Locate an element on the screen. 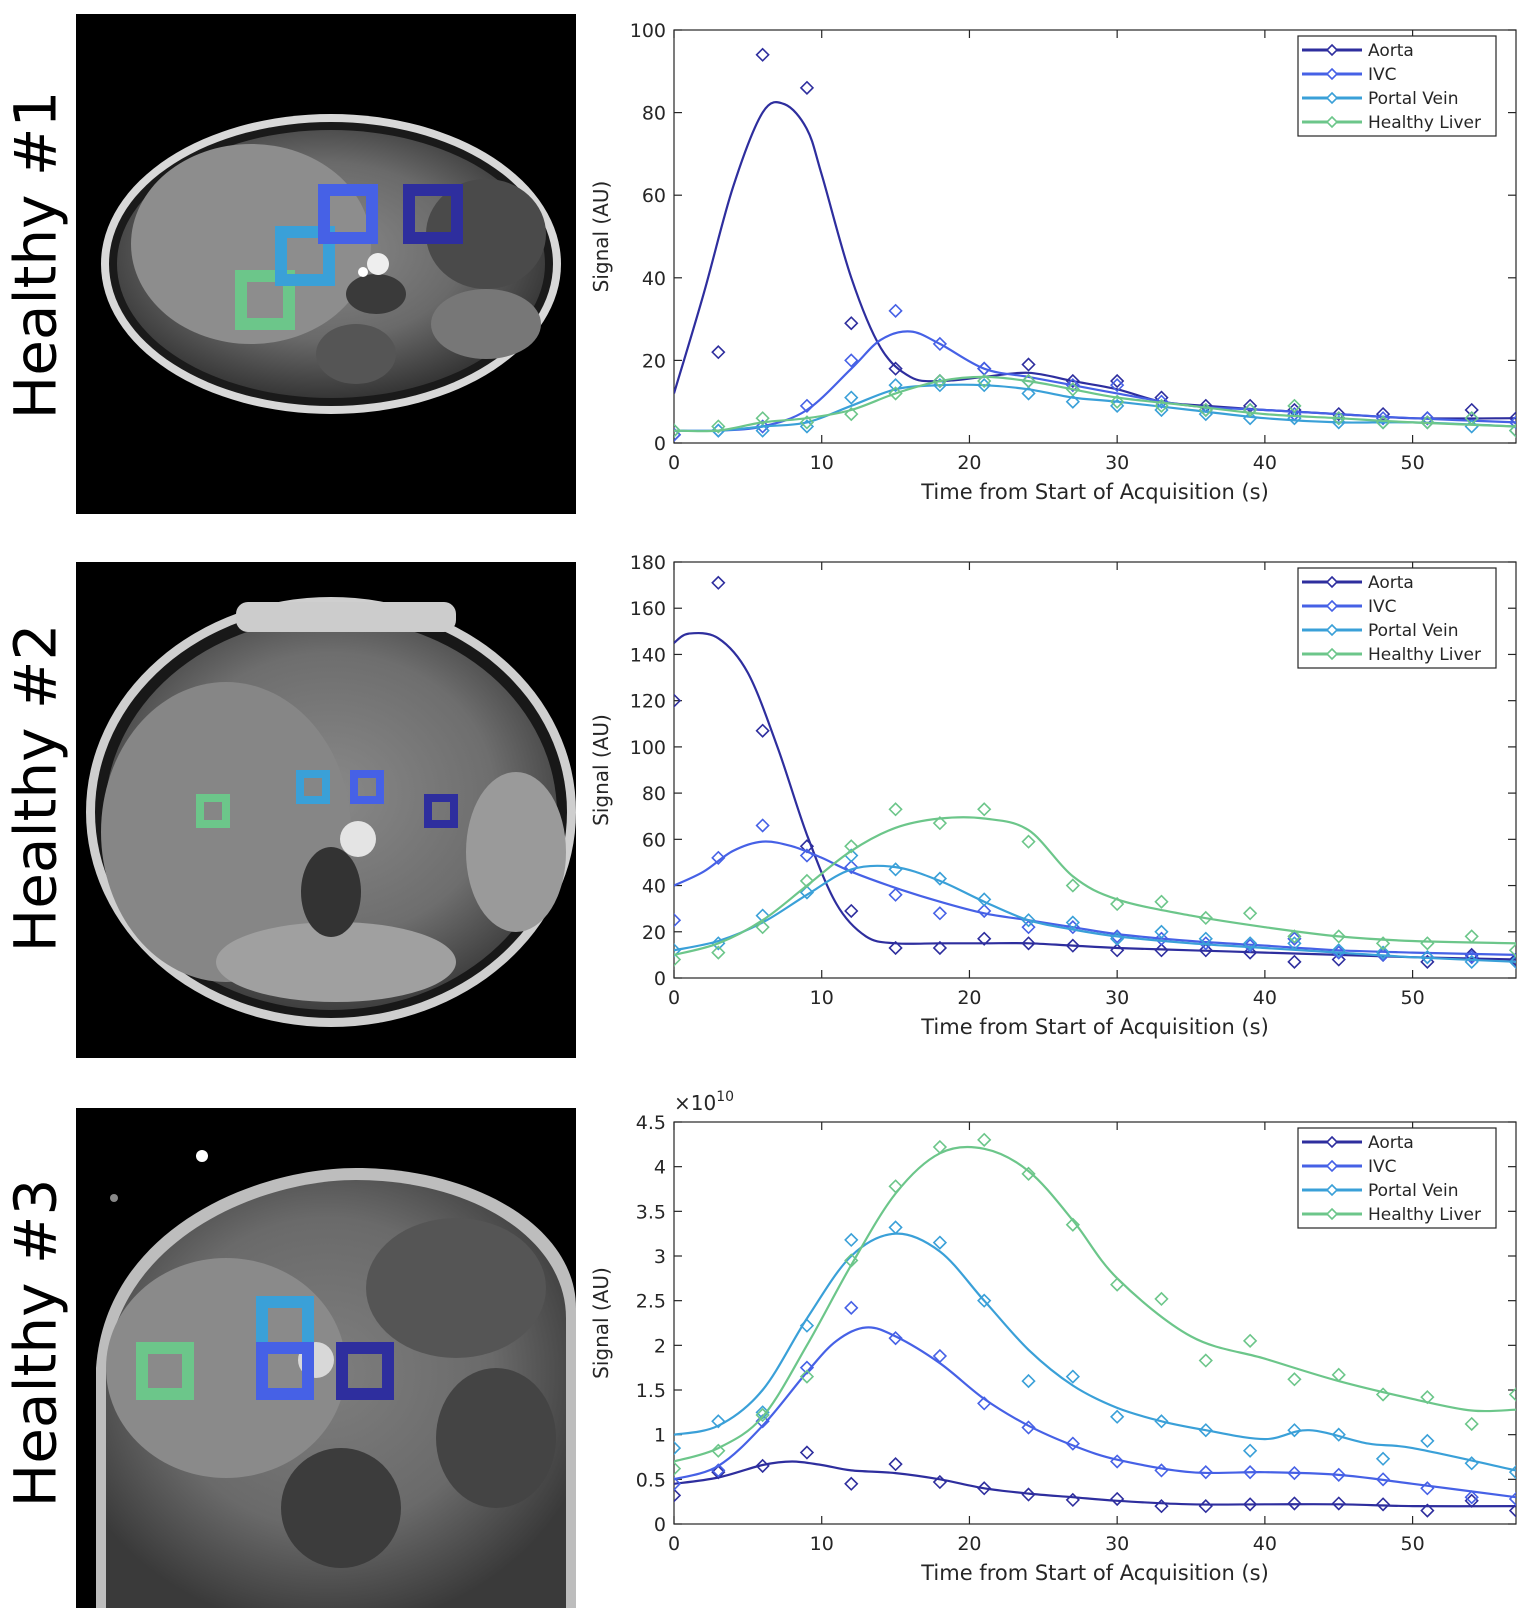 Image resolution: width=1526 pixels, height=1614 pixels. legend-marker-ivc is located at coordinates (1332, 1166).